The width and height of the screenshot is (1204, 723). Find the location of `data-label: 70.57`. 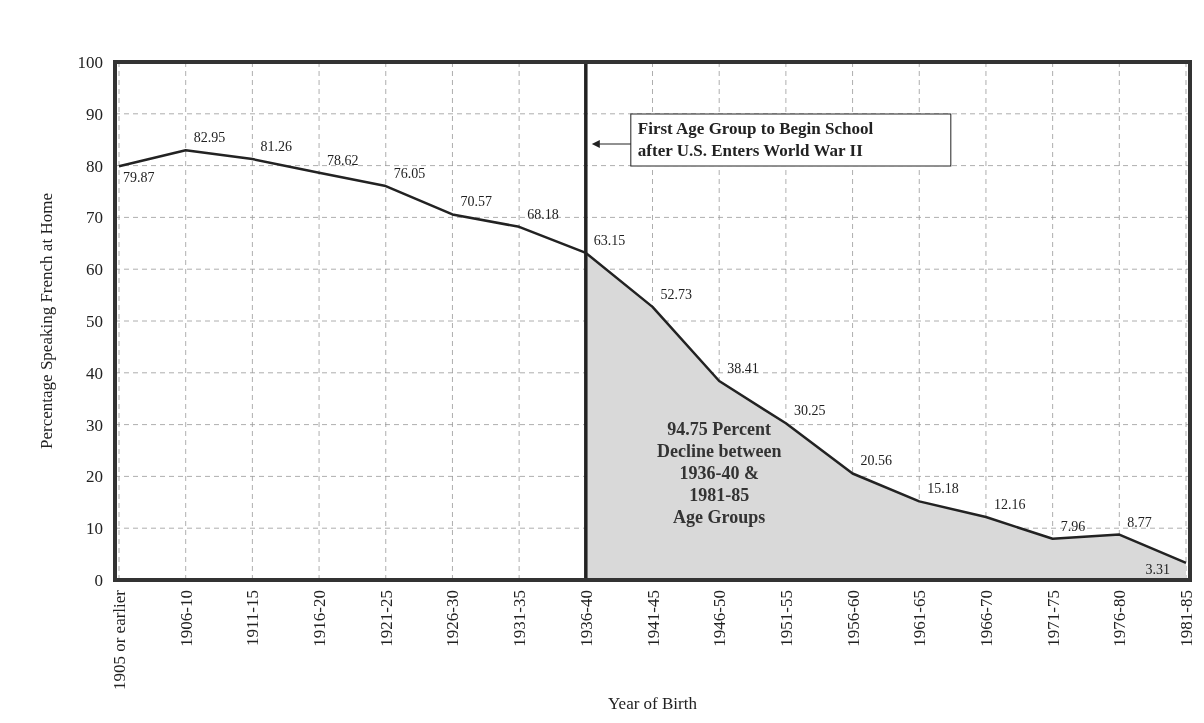

data-label: 70.57 is located at coordinates (476, 202).